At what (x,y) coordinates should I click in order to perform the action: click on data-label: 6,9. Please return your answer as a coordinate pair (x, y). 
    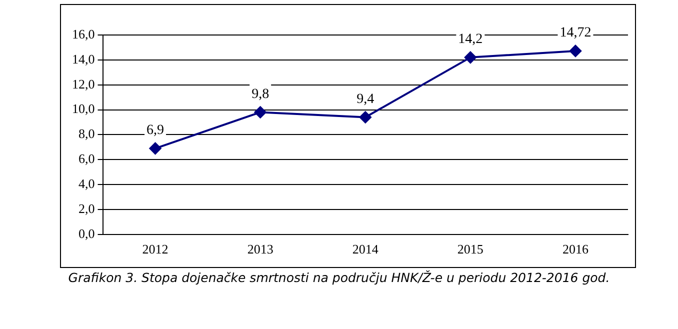
    Looking at the image, I should click on (155, 130).